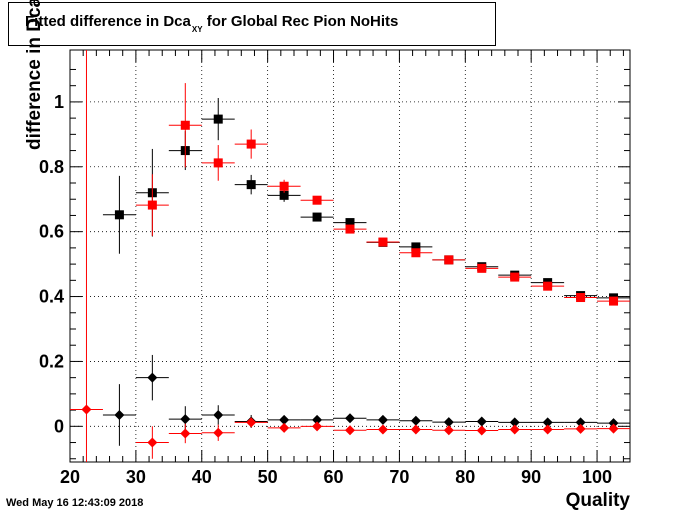 This screenshot has width=700, height=514. I want to click on x-tick-label: 20, so click(70, 477).